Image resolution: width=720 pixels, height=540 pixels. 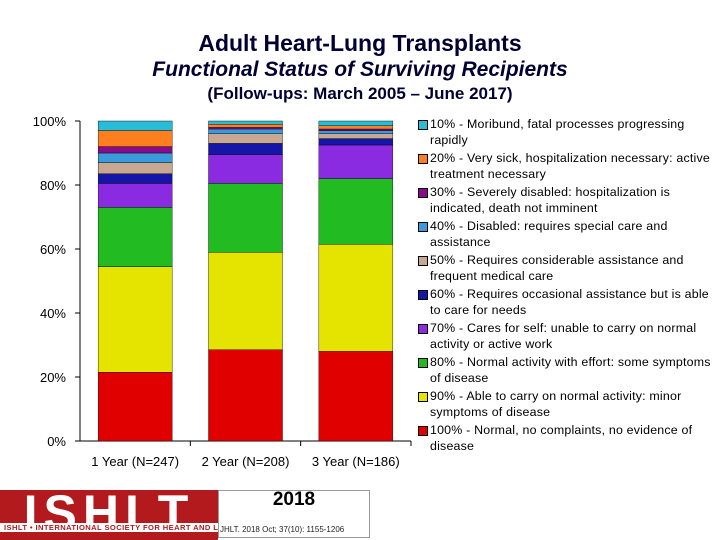 What do you see at coordinates (53, 185) in the screenshot?
I see `y-tick-label: 80%` at bounding box center [53, 185].